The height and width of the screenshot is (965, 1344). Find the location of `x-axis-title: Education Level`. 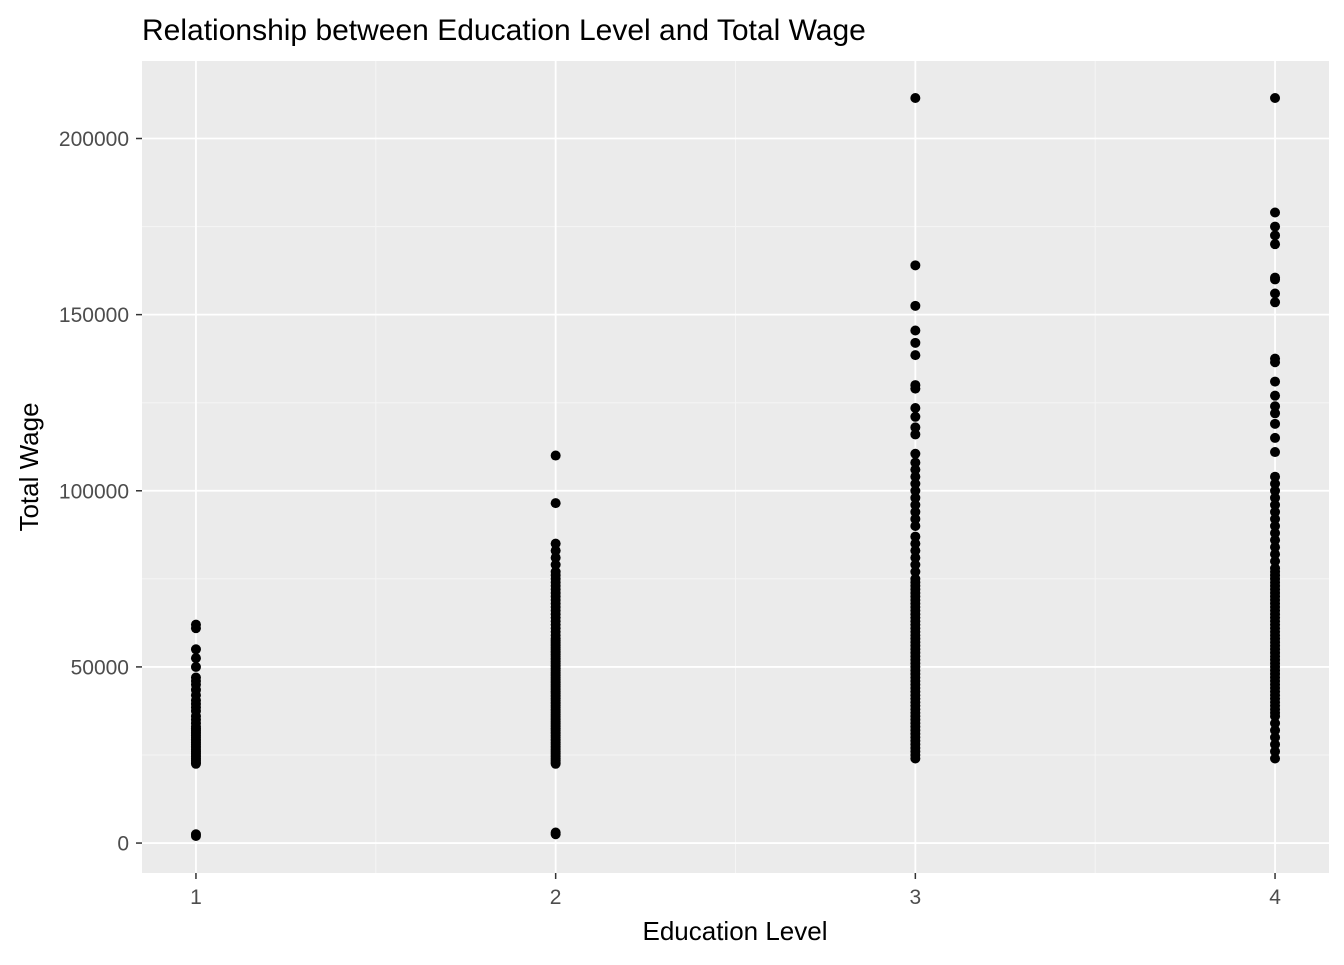

x-axis-title: Education Level is located at coordinates (734, 931).